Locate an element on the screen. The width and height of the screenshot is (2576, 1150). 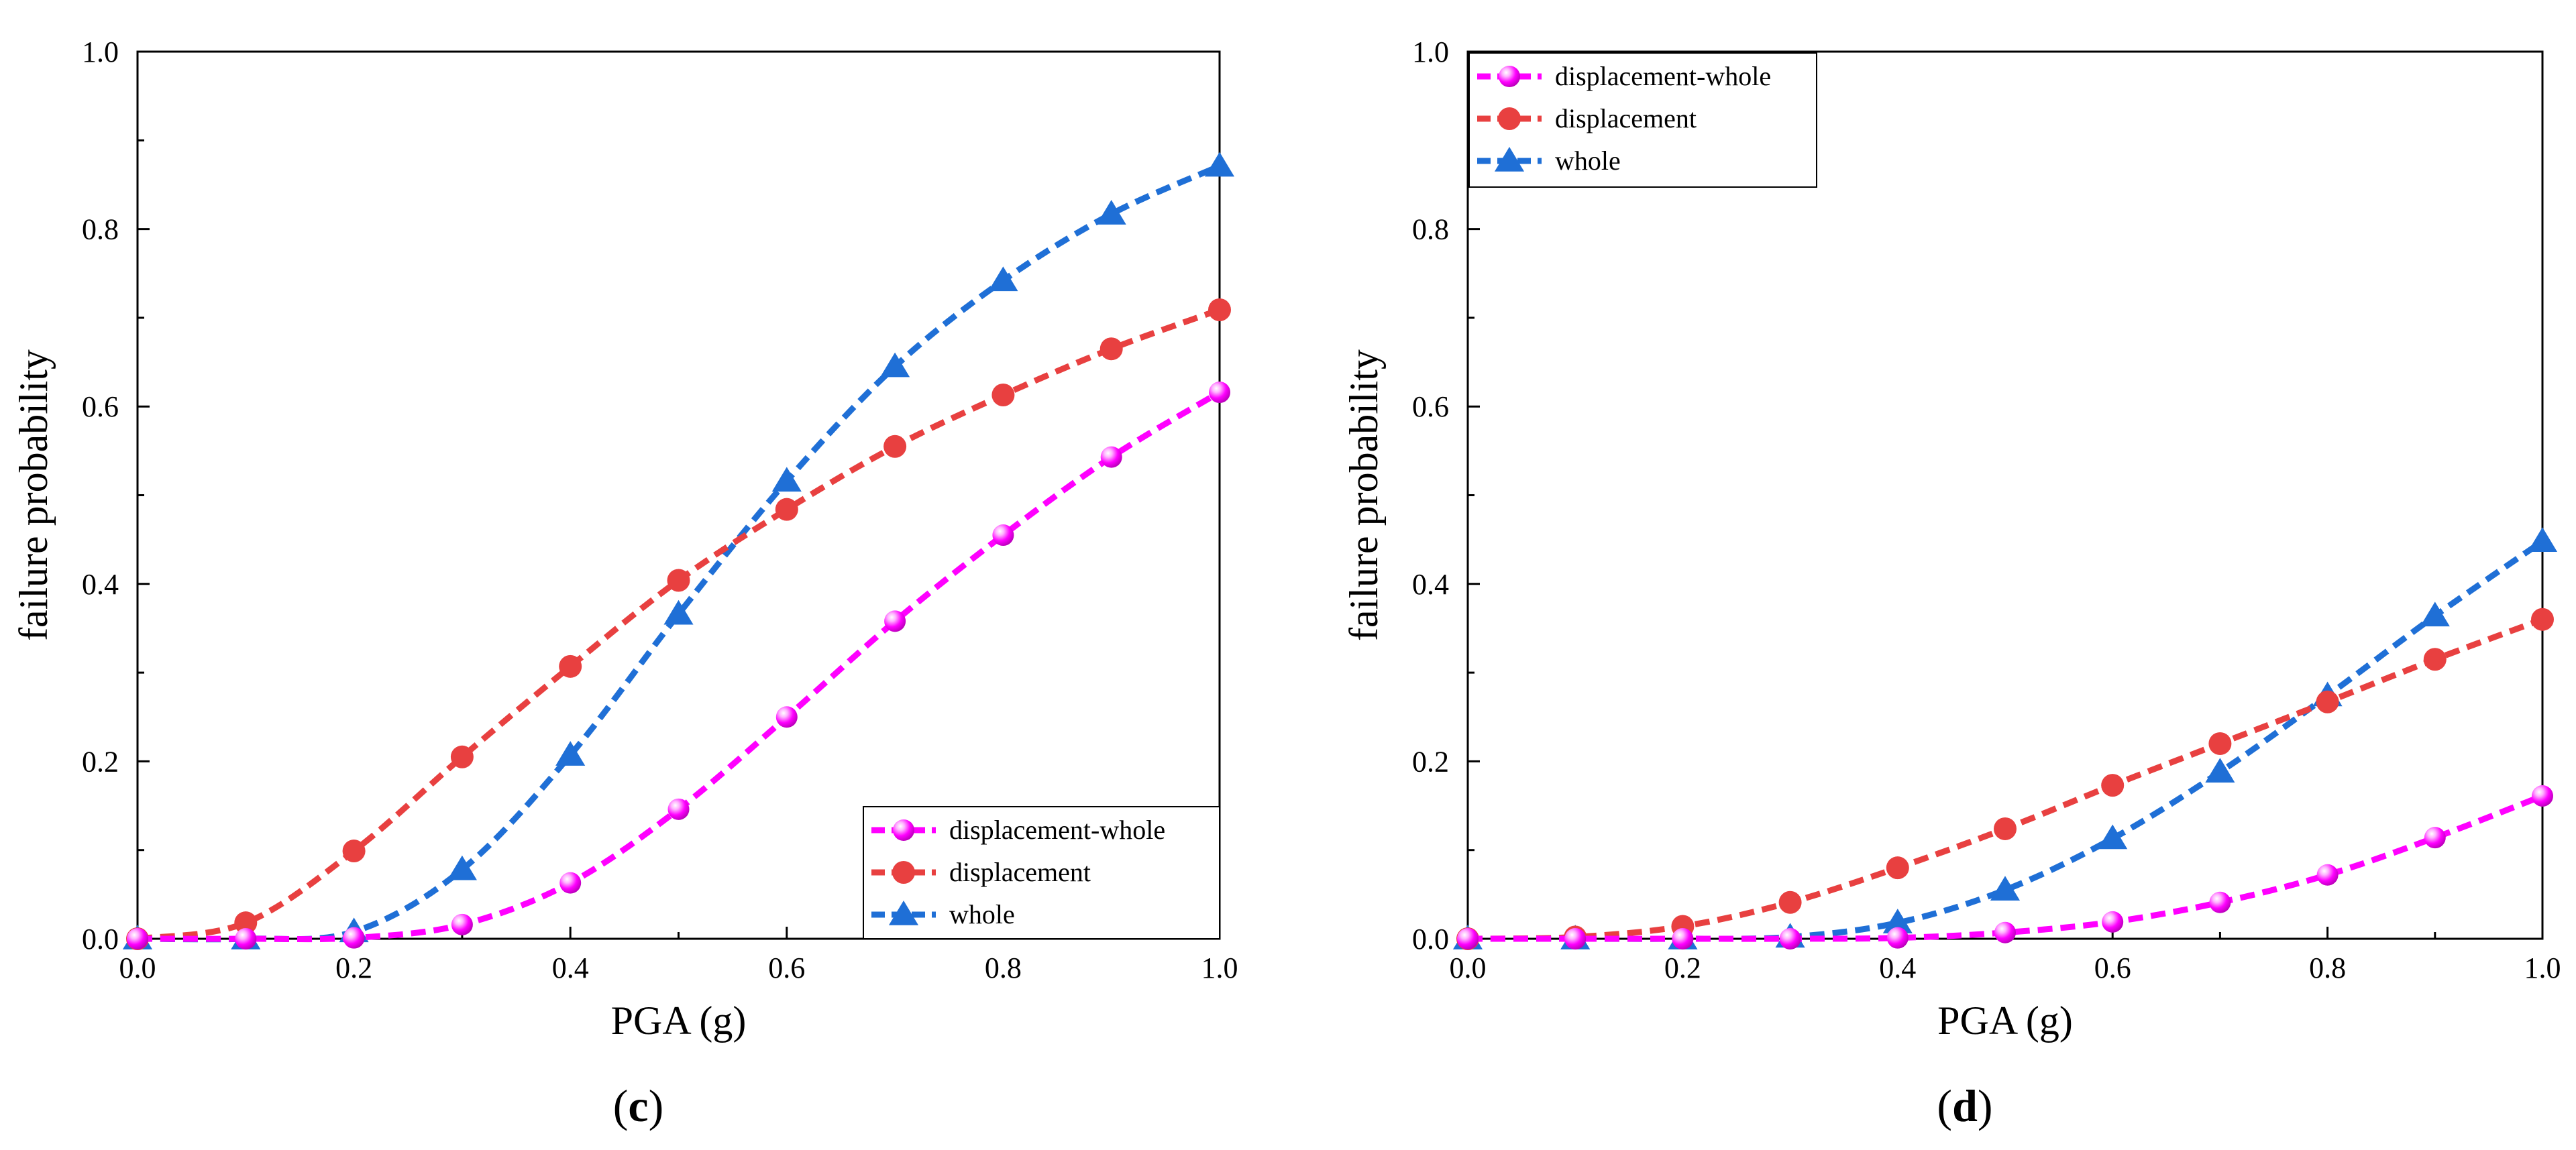
y-tick-label: 0.2 is located at coordinates (1430, 762).